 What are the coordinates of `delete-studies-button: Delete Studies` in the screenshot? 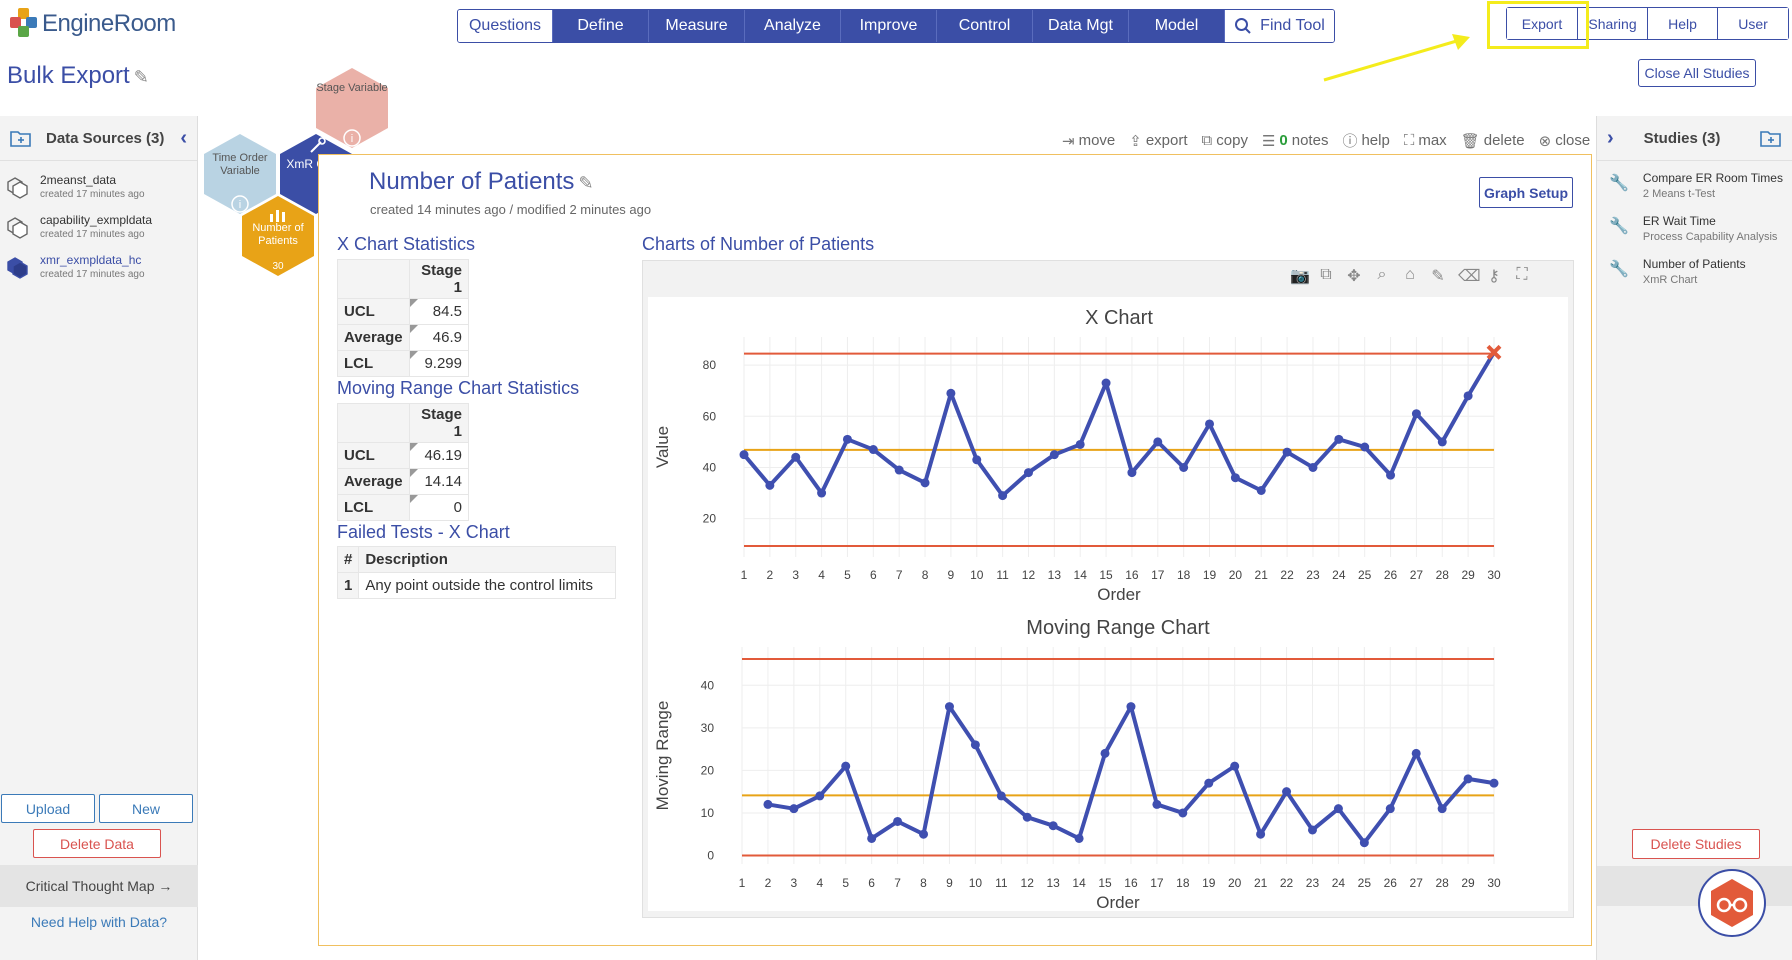 It's located at (1696, 844).